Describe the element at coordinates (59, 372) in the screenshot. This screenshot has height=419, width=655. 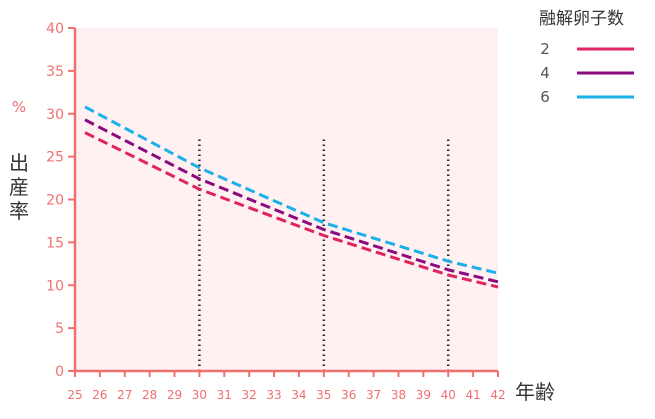
I see `y-tick-label: 0` at that location.